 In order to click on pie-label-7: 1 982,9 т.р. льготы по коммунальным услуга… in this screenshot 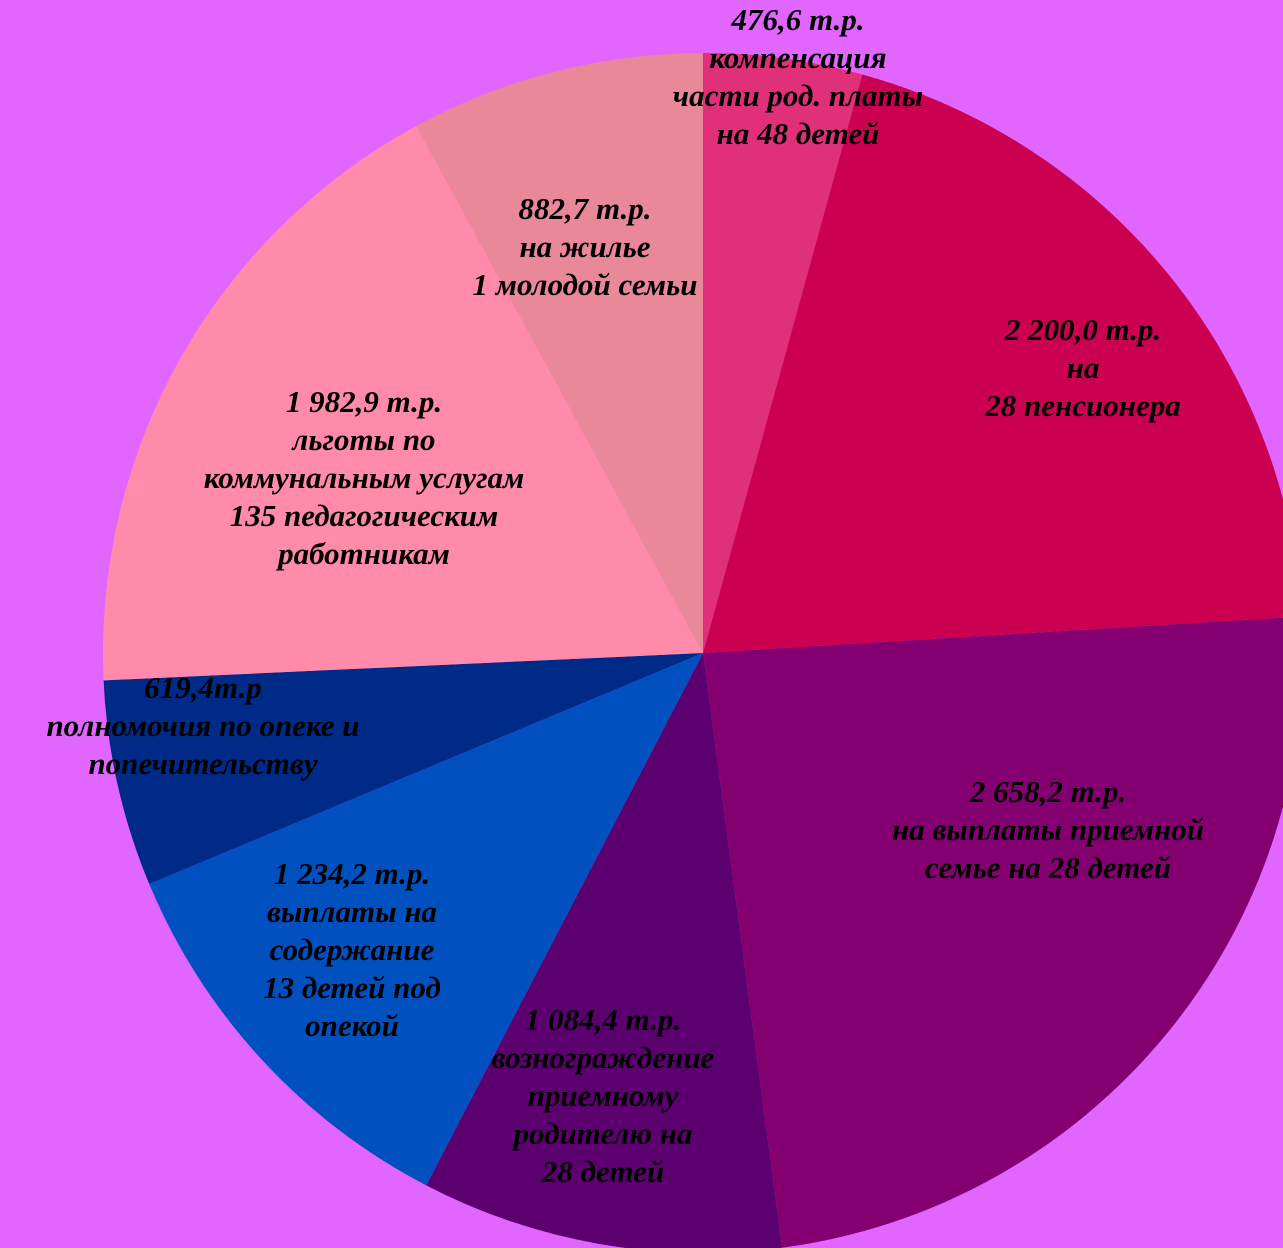, I will do `click(364, 477)`.